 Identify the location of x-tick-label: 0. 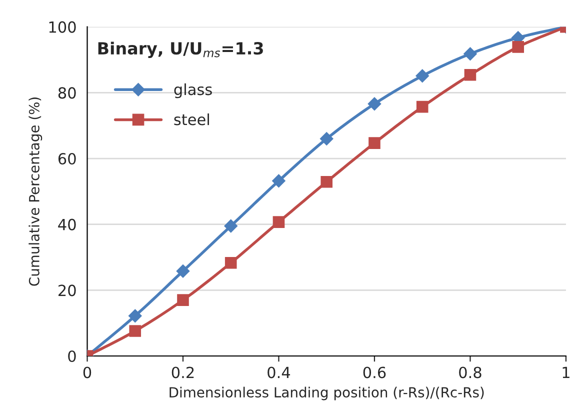
(87, 372).